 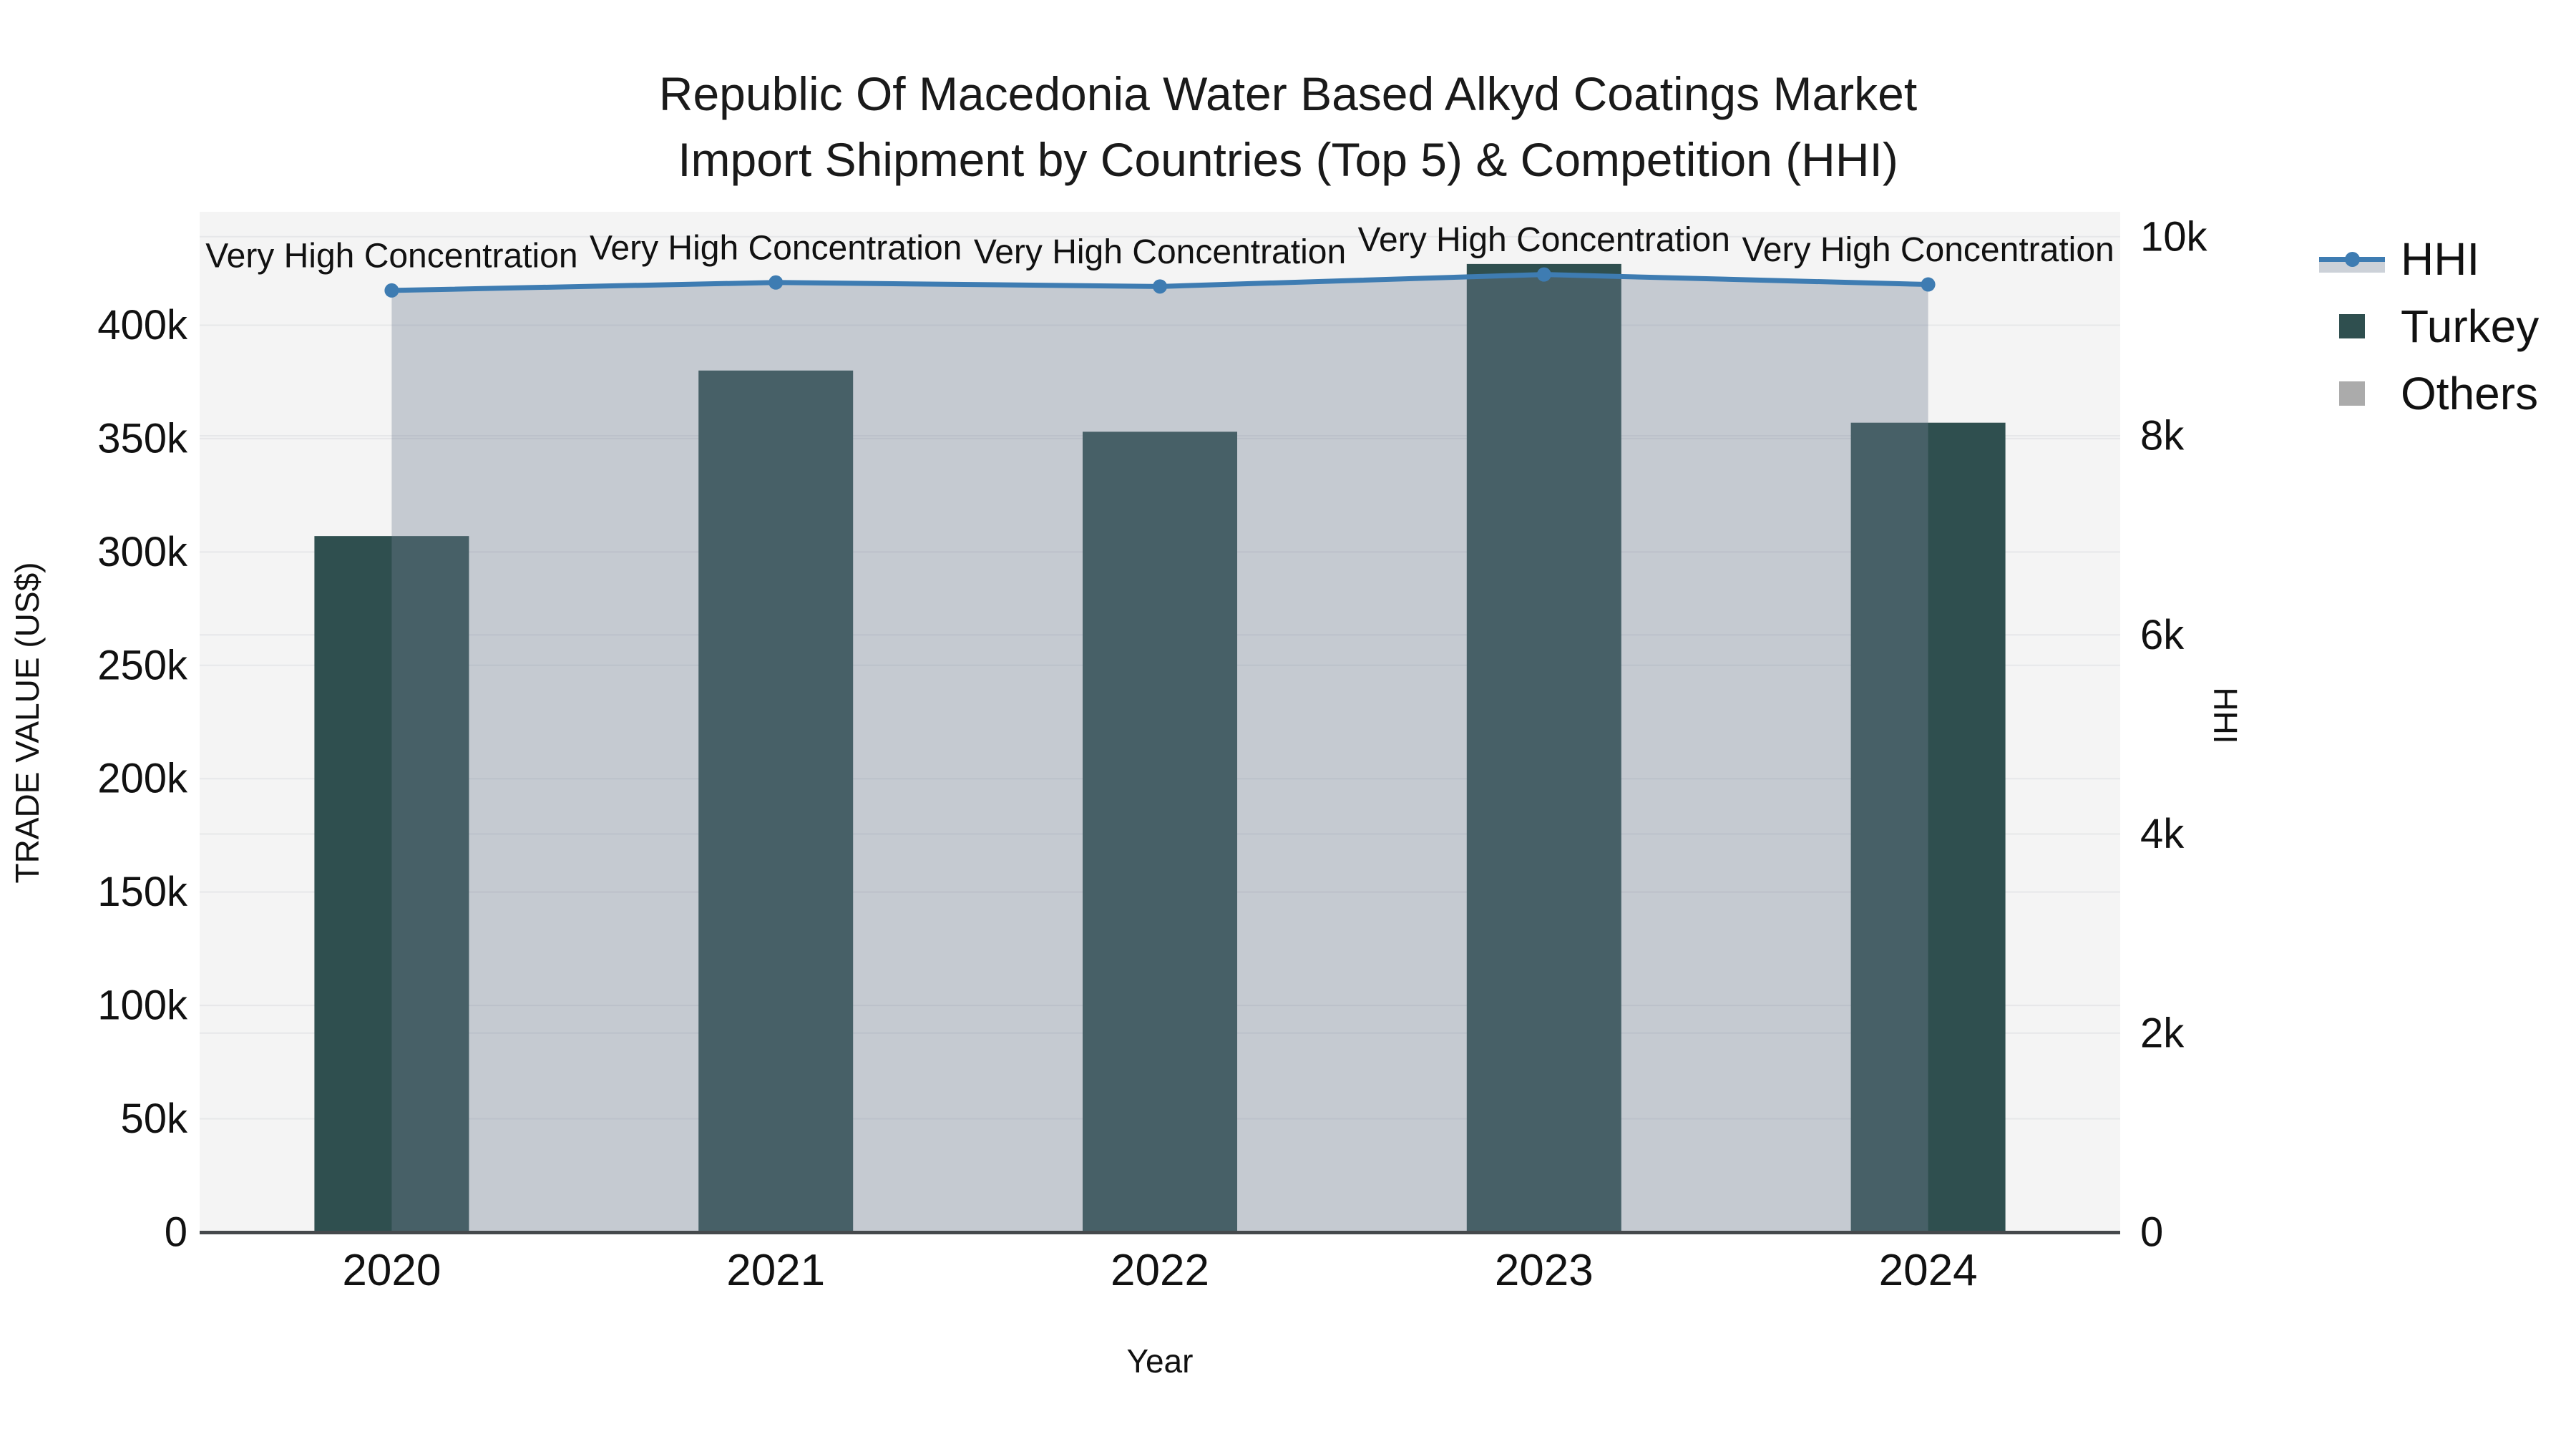 What do you see at coordinates (1160, 286) in the screenshot?
I see `hhi-point-2022` at bounding box center [1160, 286].